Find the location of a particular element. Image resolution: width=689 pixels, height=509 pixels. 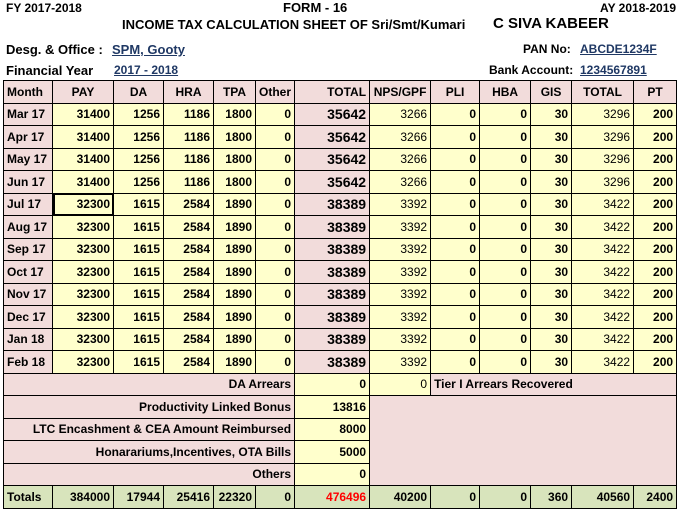

col-pli: PLI is located at coordinates (455, 92).